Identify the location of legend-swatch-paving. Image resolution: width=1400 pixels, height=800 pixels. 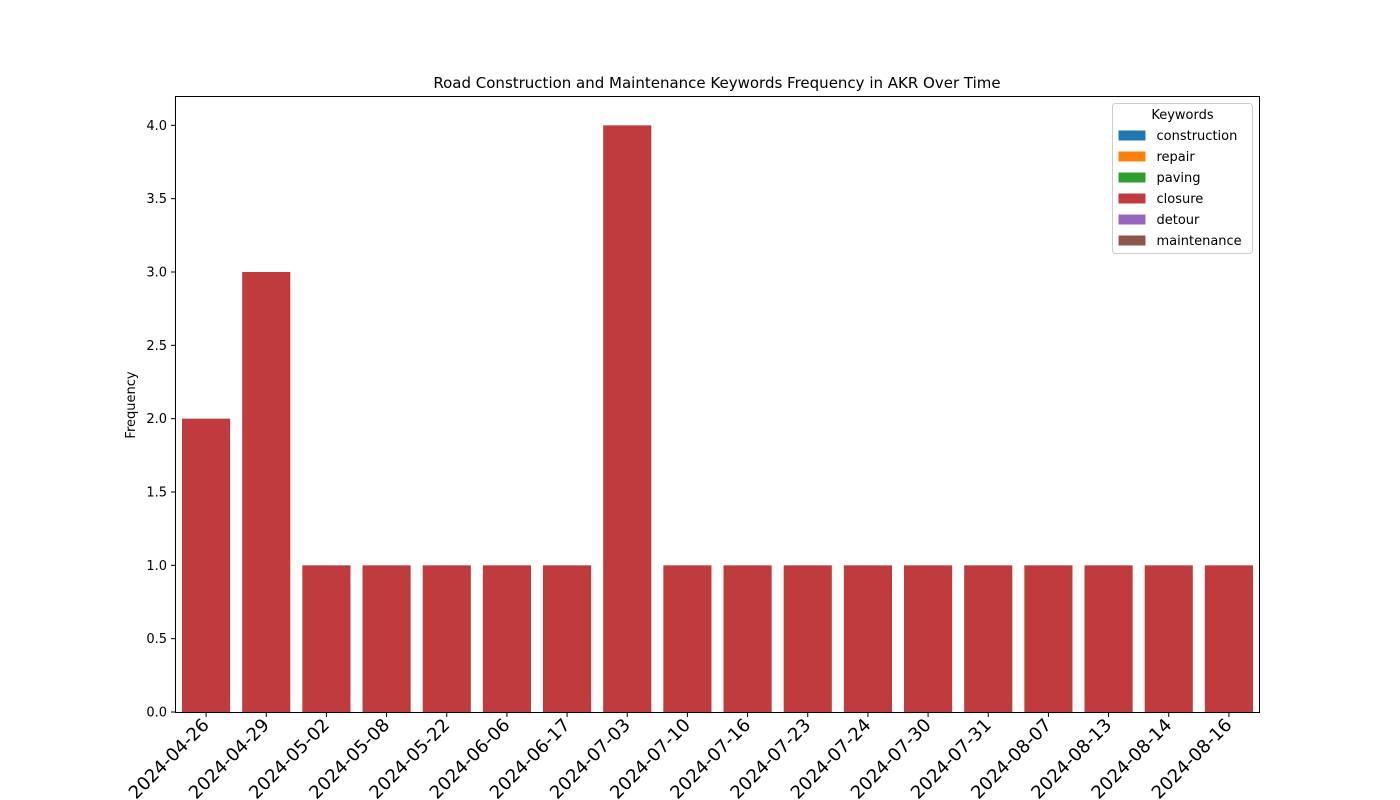
(1132, 177).